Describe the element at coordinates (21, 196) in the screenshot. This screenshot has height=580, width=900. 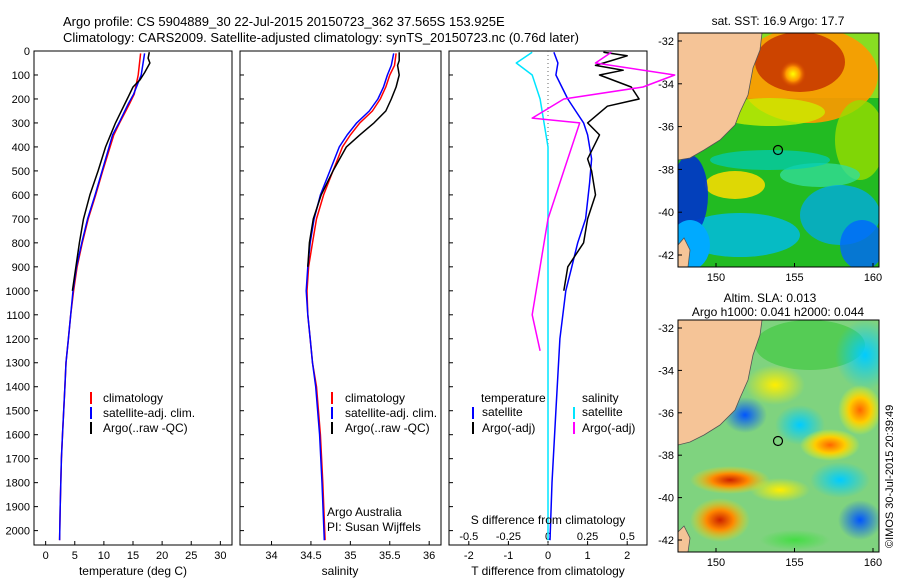
I see `depth-tick-label: 600` at that location.